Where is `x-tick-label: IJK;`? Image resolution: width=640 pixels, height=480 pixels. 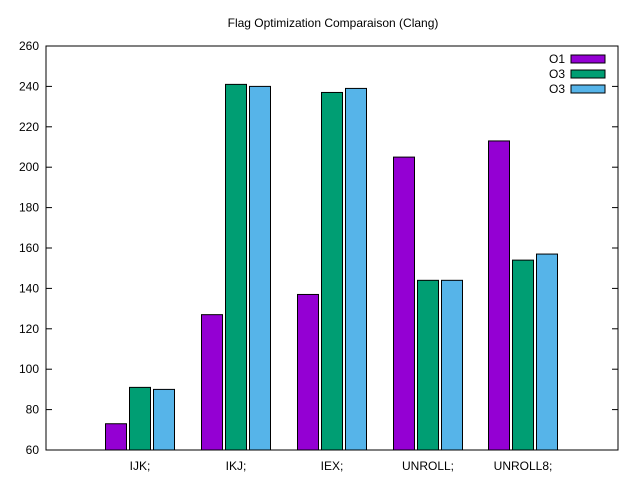 x-tick-label: IJK; is located at coordinates (140, 466).